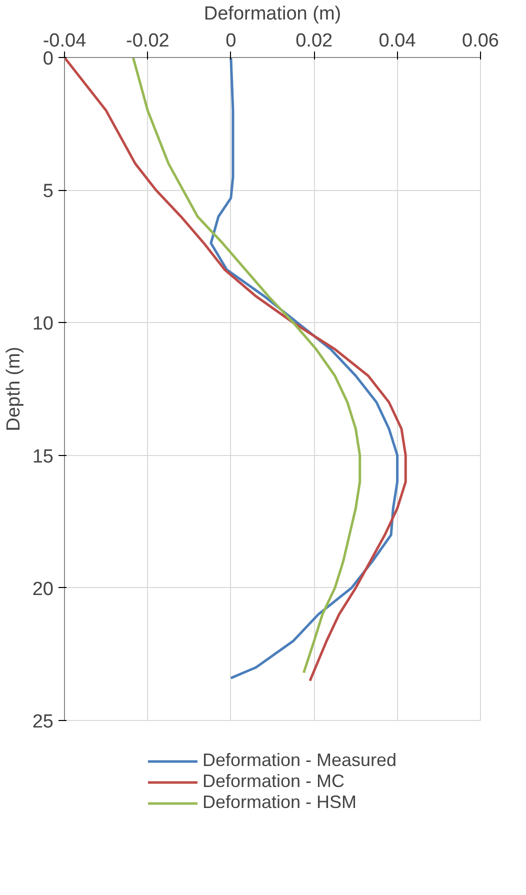 Image resolution: width=526 pixels, height=895 pixels. I want to click on x-tick-label: 0, so click(231, 41).